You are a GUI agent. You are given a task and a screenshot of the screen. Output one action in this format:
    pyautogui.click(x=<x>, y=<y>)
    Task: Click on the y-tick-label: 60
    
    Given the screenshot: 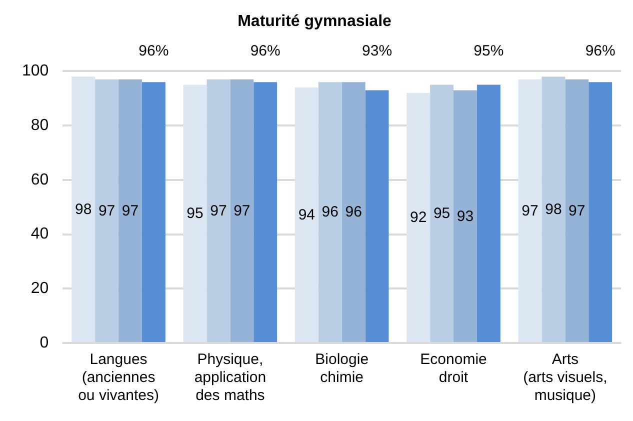 What is the action you would take?
    pyautogui.click(x=39, y=179)
    